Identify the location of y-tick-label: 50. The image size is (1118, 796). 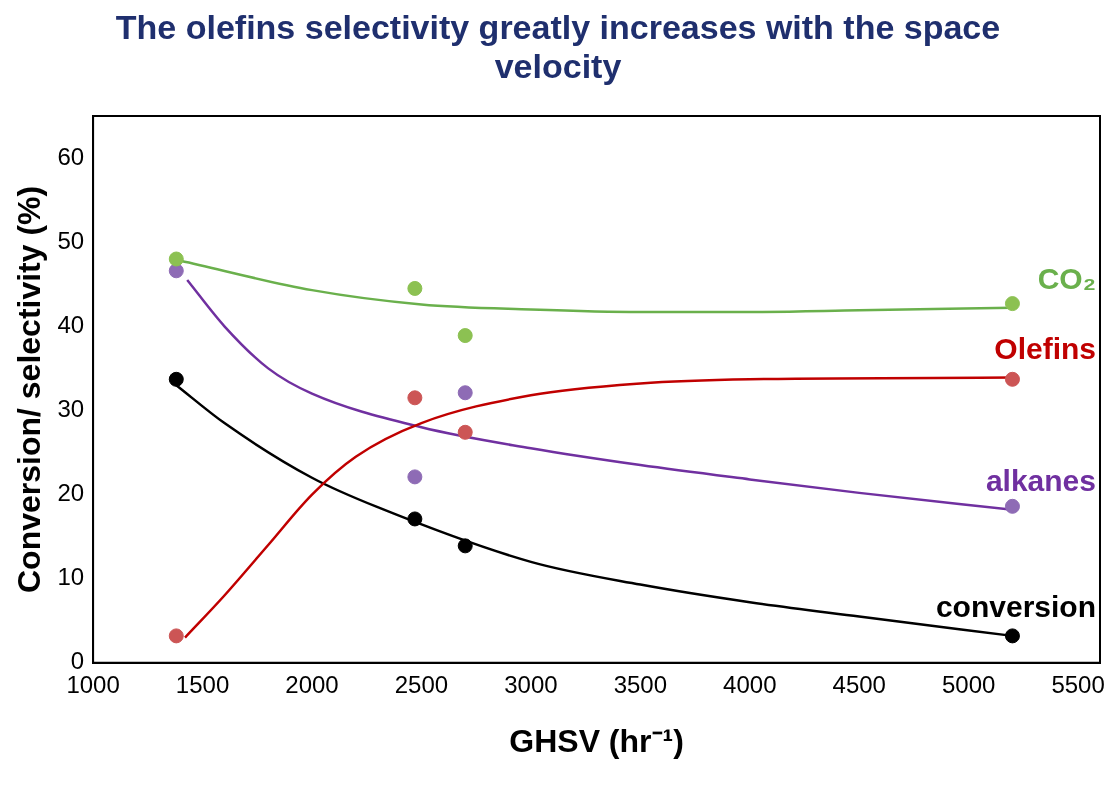
(71, 240).